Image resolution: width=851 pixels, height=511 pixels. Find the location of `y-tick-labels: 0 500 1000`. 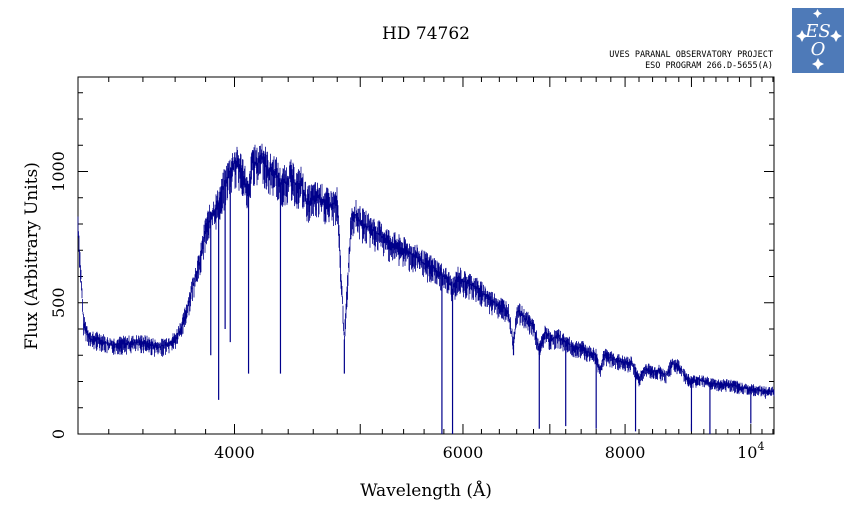

y-tick-labels: 0 500 1000 is located at coordinates (58, 295).